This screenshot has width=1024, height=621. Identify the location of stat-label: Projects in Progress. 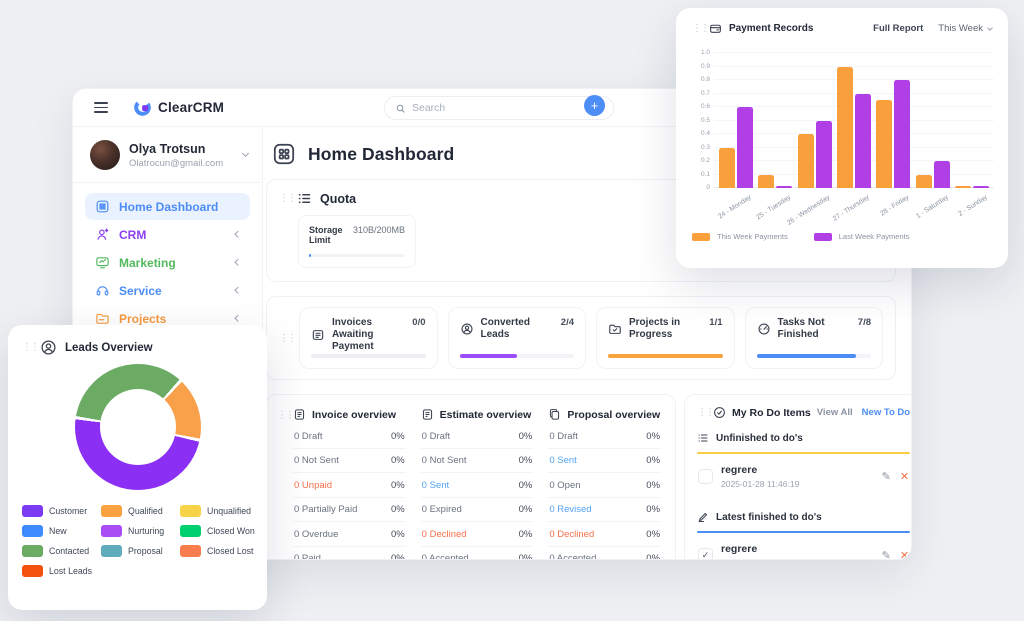
(655, 328).